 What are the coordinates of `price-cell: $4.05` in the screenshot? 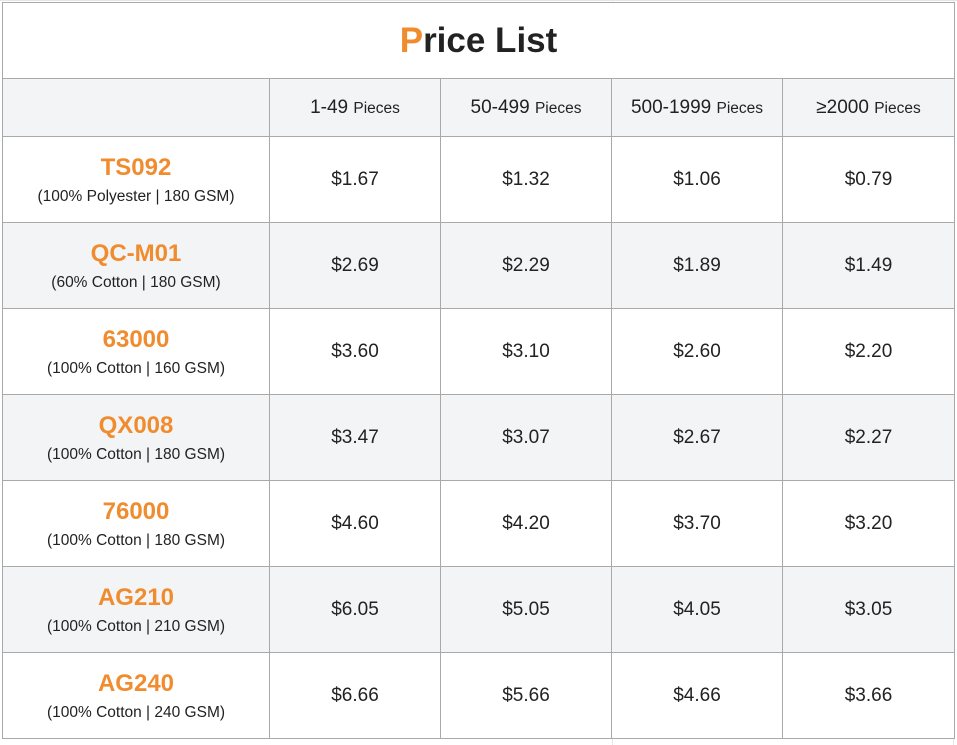 It's located at (697, 609).